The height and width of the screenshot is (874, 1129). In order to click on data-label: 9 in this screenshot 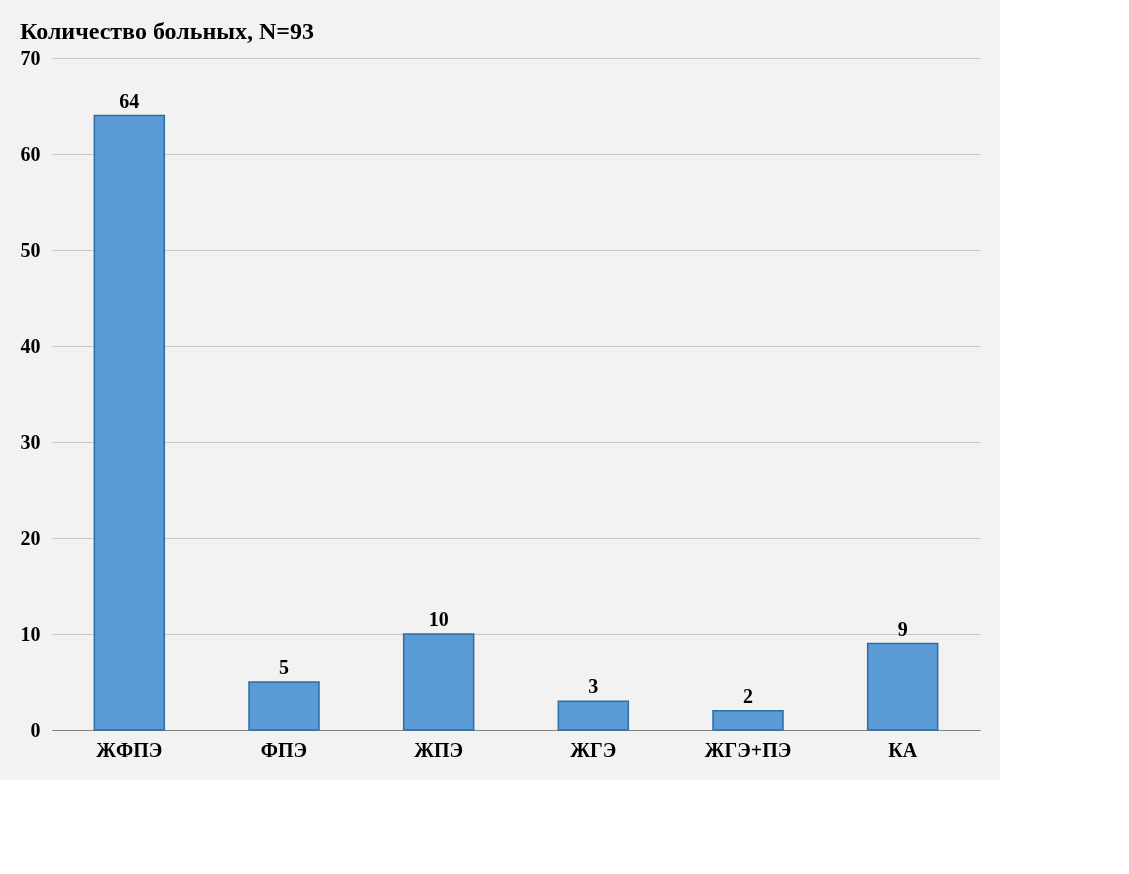, I will do `click(902, 628)`.